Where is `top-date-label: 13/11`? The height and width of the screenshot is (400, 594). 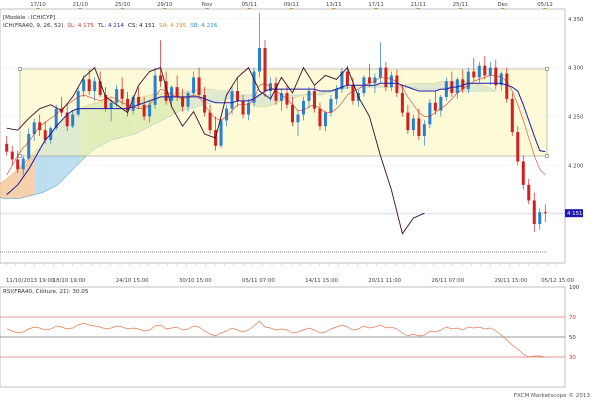
top-date-label: 13/11 is located at coordinates (334, 5).